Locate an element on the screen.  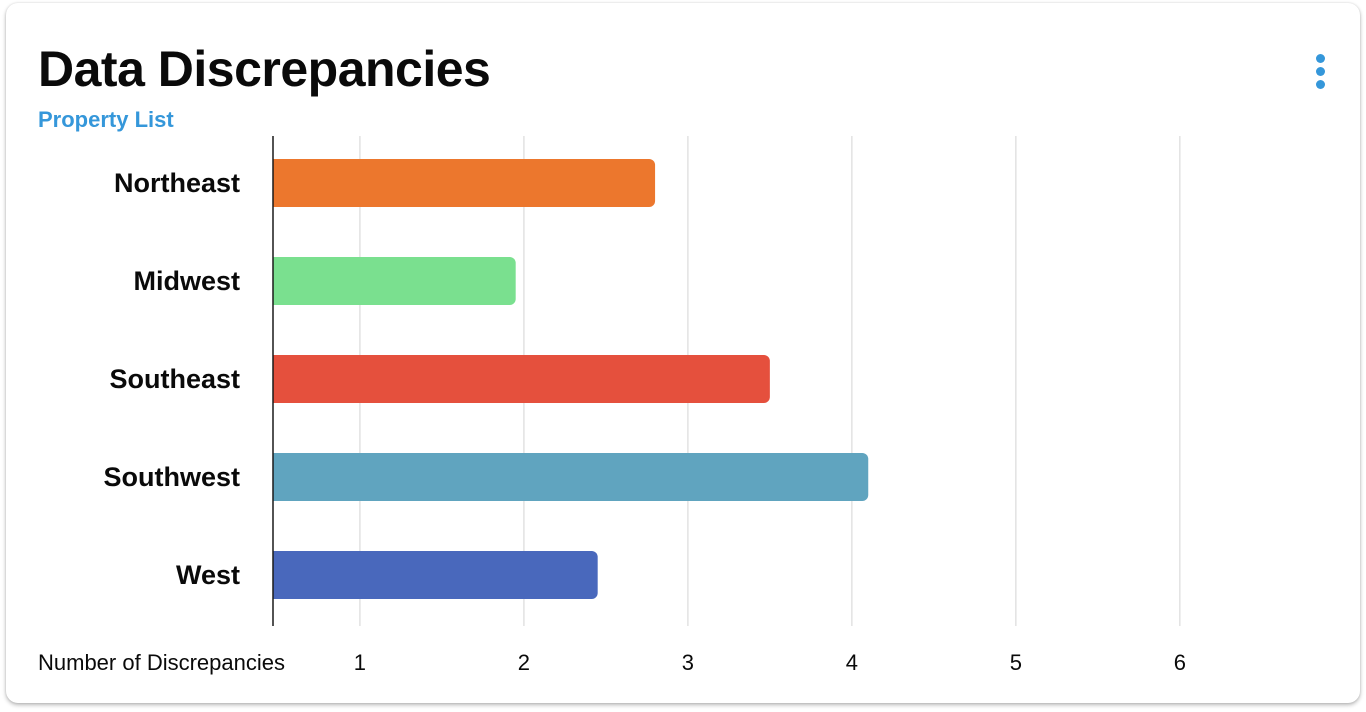
card-subtitle-link: Property List is located at coordinates (106, 119).